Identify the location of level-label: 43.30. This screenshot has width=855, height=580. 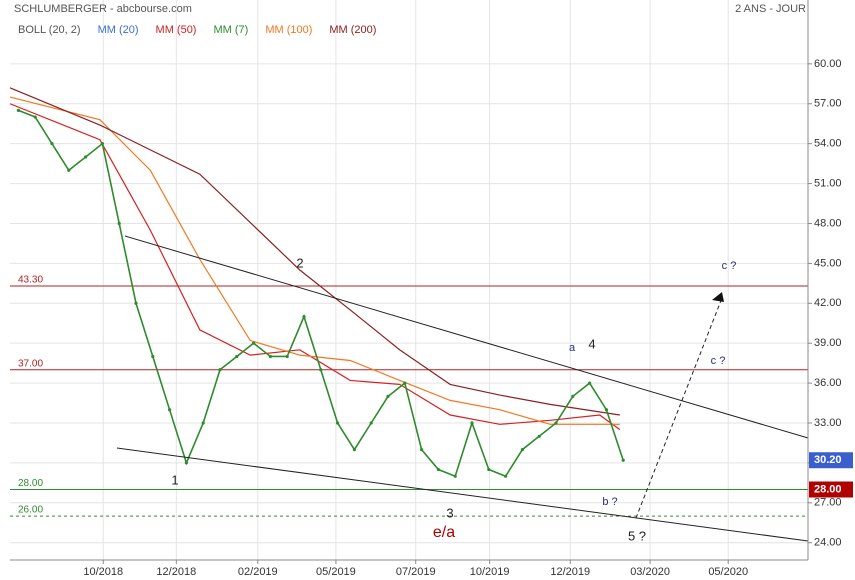
(30, 280).